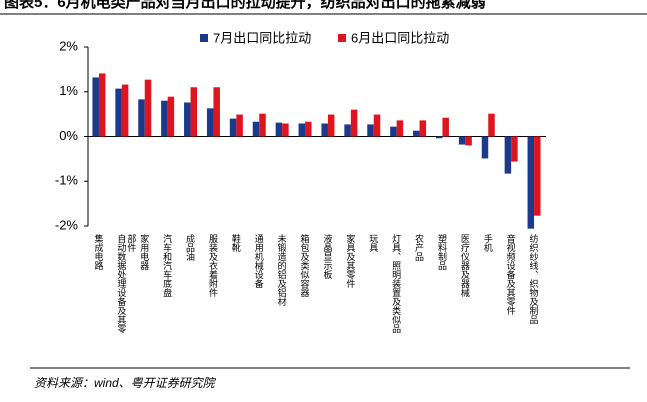 Image resolution: width=647 pixels, height=402 pixels. I want to click on x-tick-label: 通用机械设备, so click(258, 261).